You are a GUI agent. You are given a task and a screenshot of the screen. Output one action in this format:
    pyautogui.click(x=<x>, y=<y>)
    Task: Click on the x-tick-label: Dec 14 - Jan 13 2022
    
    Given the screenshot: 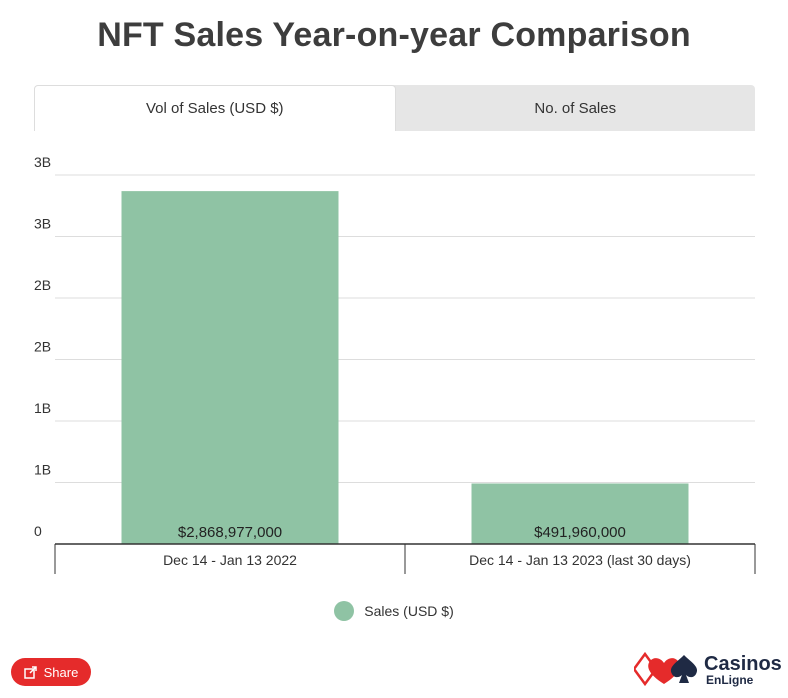 What is the action you would take?
    pyautogui.click(x=230, y=560)
    